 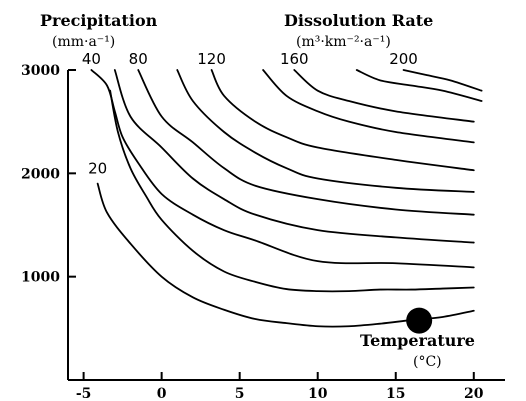 I want to click on contour-label: 160, so click(x=294, y=59).